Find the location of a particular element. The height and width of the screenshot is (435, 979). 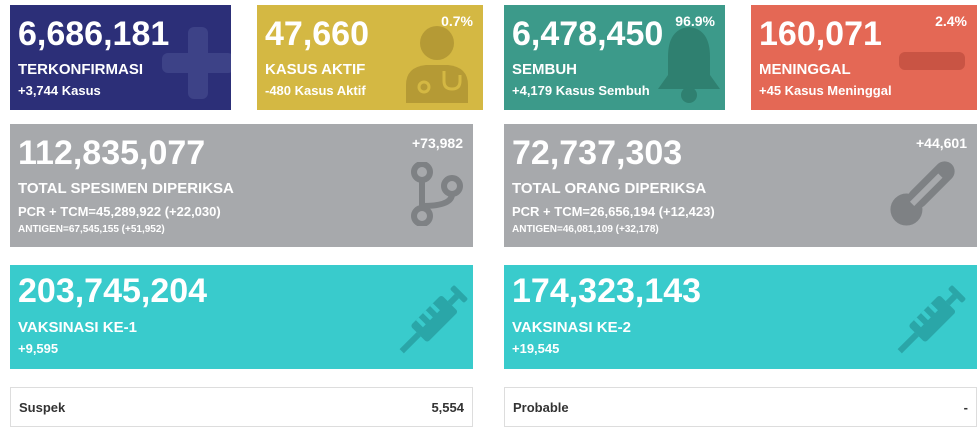

suspect-label: Suspek is located at coordinates (42, 407).